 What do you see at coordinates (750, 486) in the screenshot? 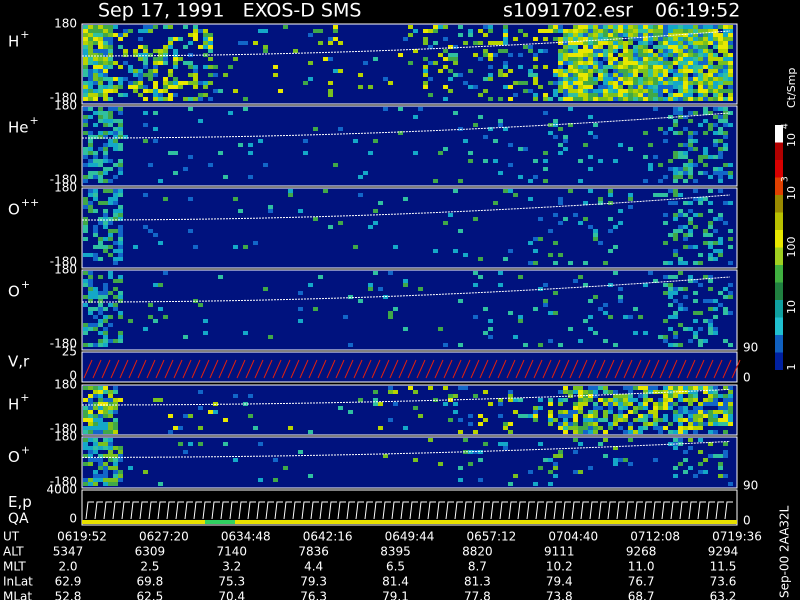
I see `right-tick-label: 90` at bounding box center [750, 486].